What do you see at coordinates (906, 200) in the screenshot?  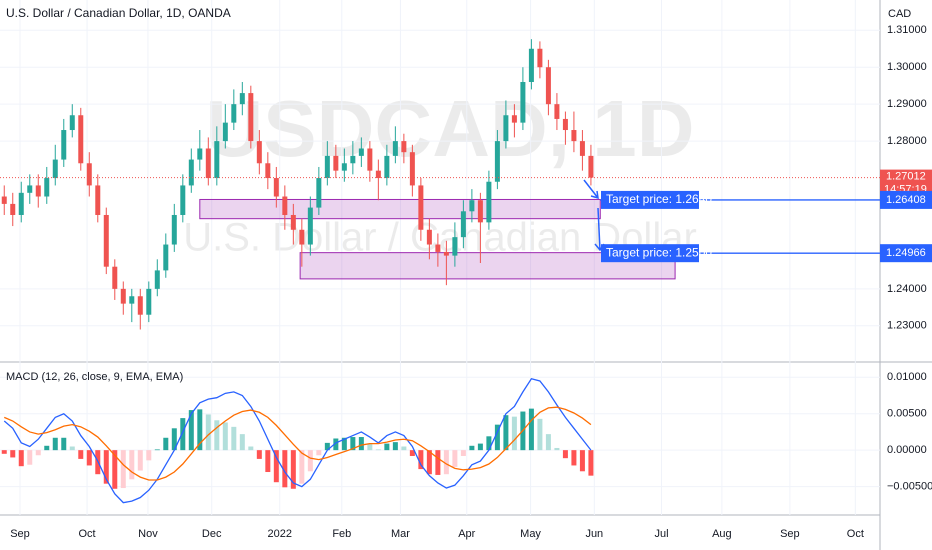 I see `target-price-label: 1.26408` at bounding box center [906, 200].